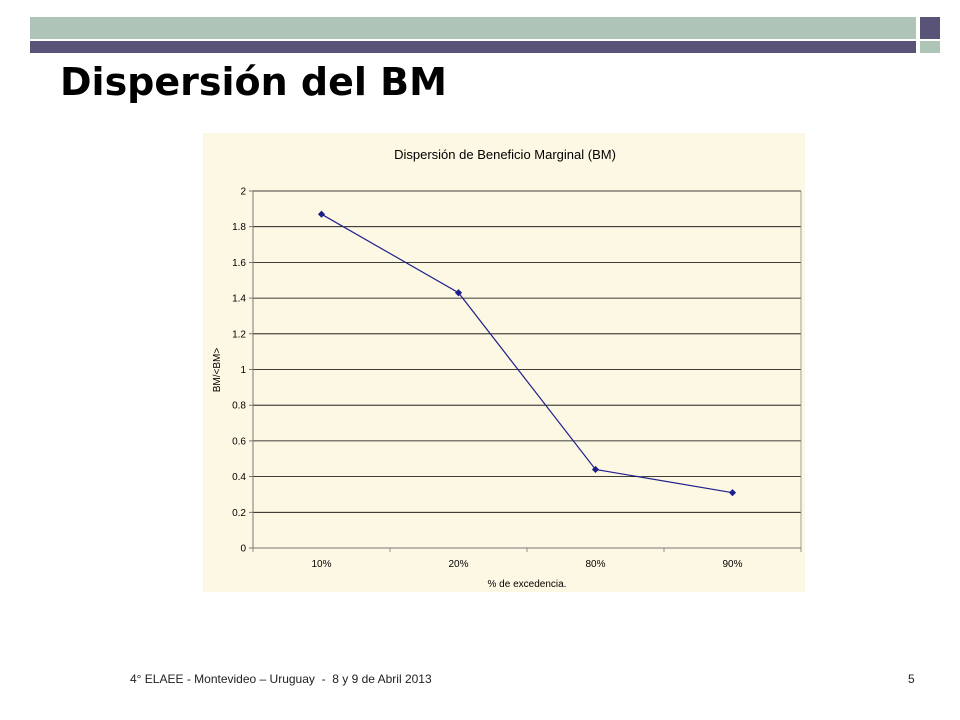 This screenshot has width=960, height=720. What do you see at coordinates (930, 47) in the screenshot?
I see `corner-square-green` at bounding box center [930, 47].